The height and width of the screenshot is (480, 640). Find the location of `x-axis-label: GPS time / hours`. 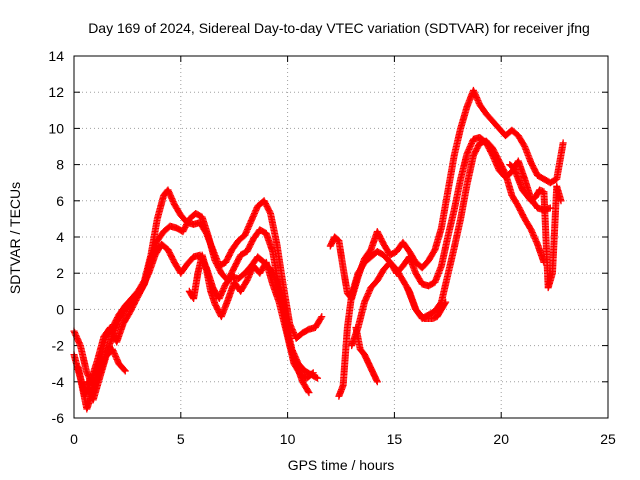

x-axis-label: GPS time / hours is located at coordinates (341, 465).